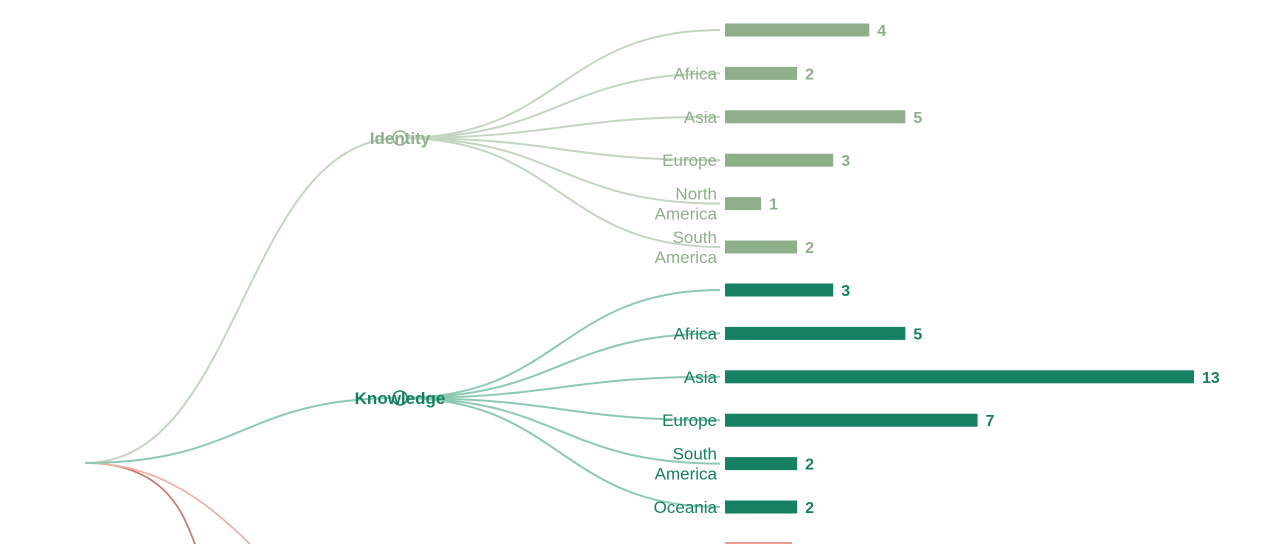 This screenshot has height=549, width=1280. What do you see at coordinates (686, 464) in the screenshot?
I see `category-label-knowledge-4: South America` at bounding box center [686, 464].